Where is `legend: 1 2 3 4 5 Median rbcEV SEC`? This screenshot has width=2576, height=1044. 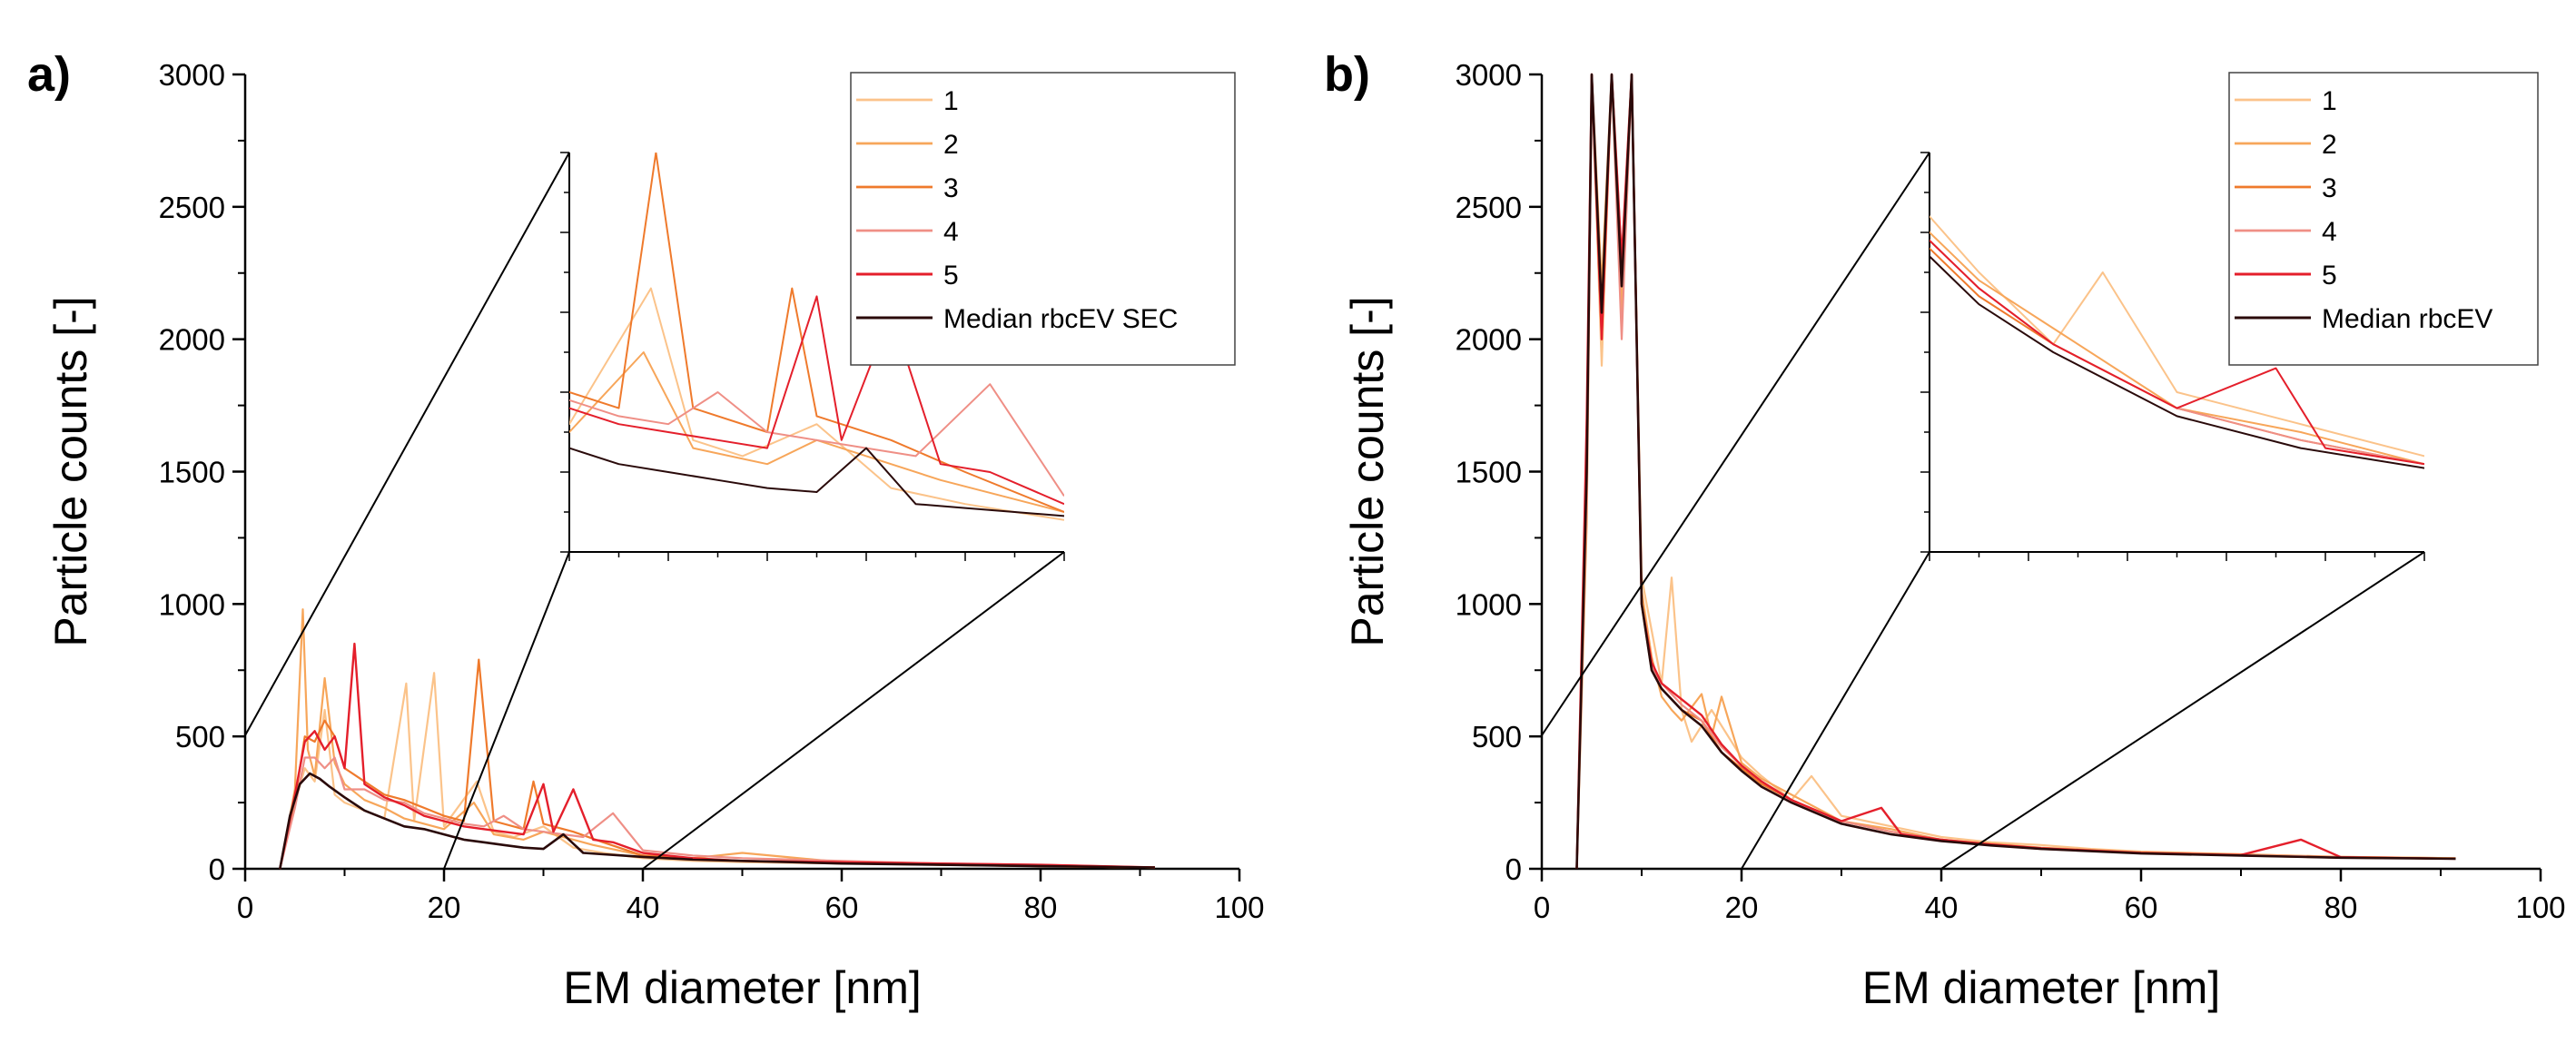
legend: 1 2 3 4 5 Median rbcEV SEC is located at coordinates (1043, 219).